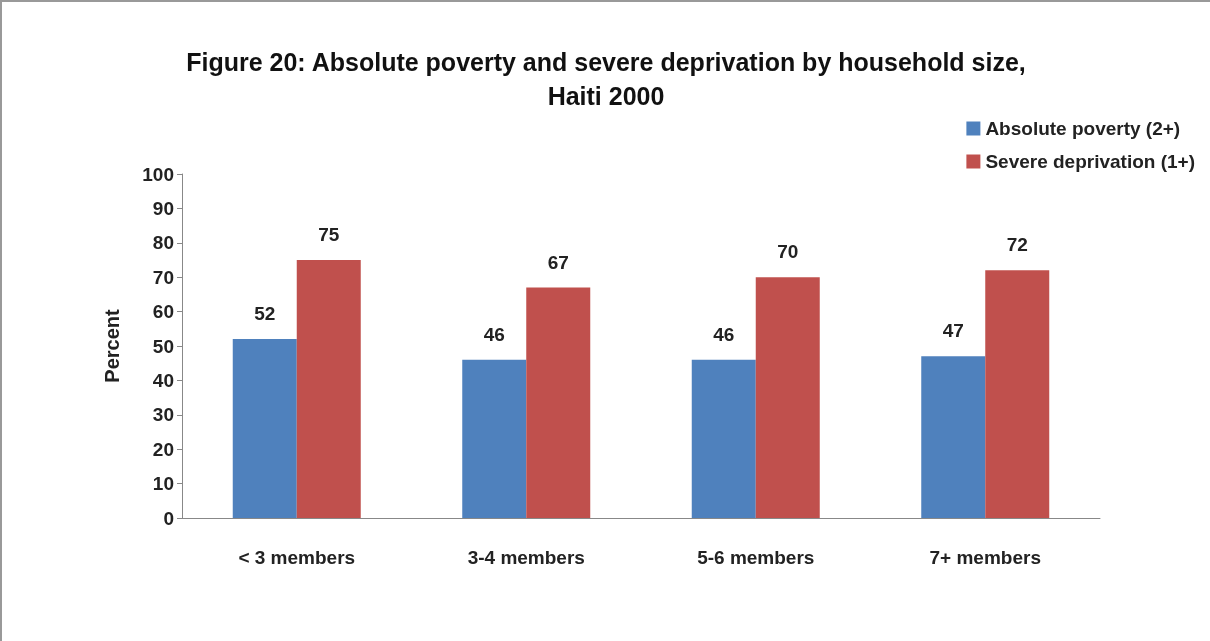  I want to click on data-label: 47, so click(953, 331).